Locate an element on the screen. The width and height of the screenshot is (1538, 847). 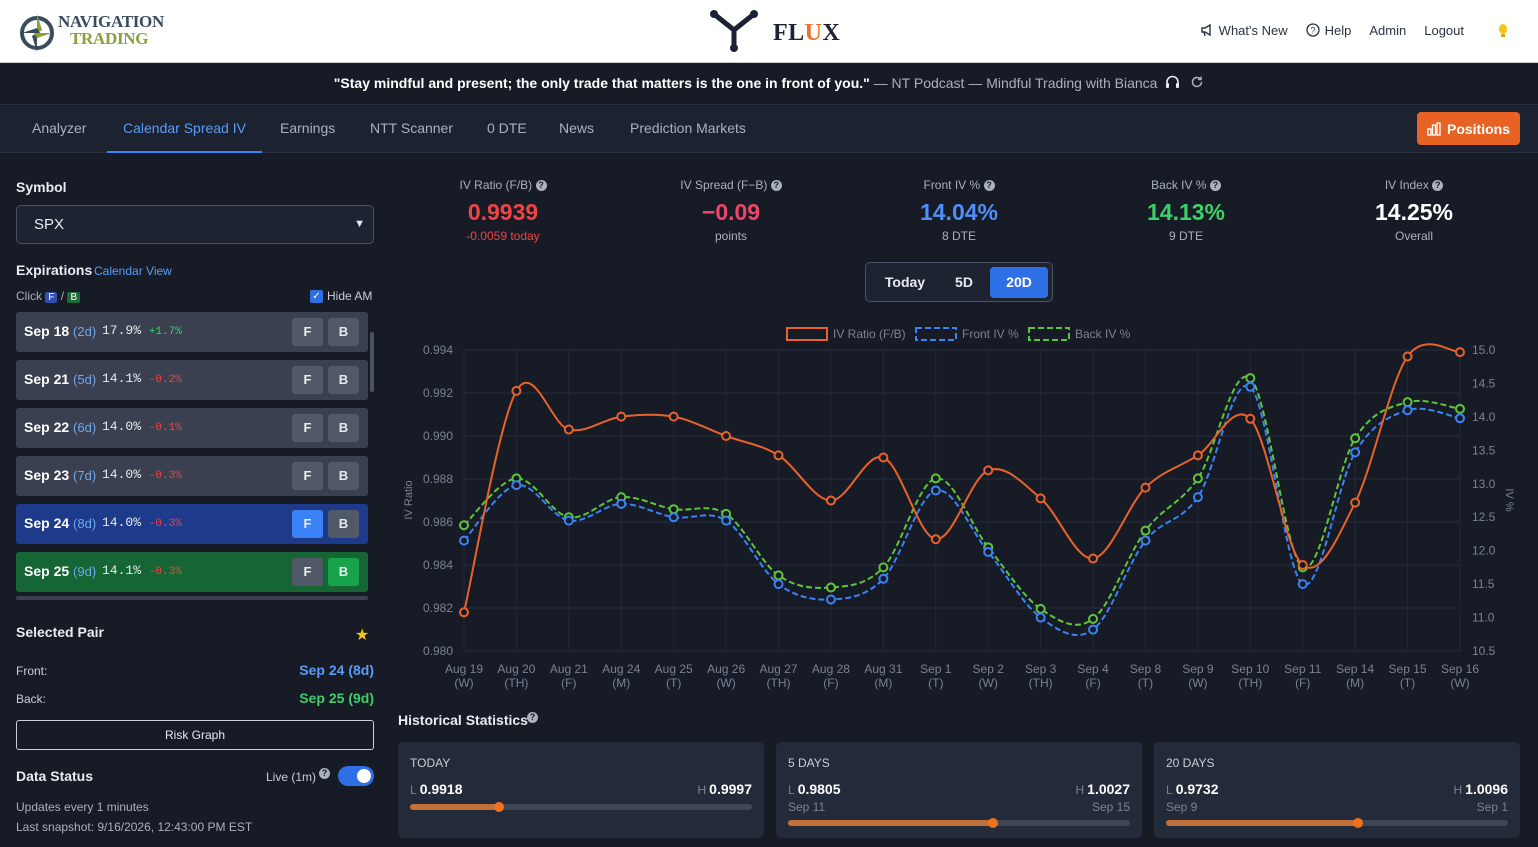
expirations-list-bottom-edge is located at coordinates (192, 598).